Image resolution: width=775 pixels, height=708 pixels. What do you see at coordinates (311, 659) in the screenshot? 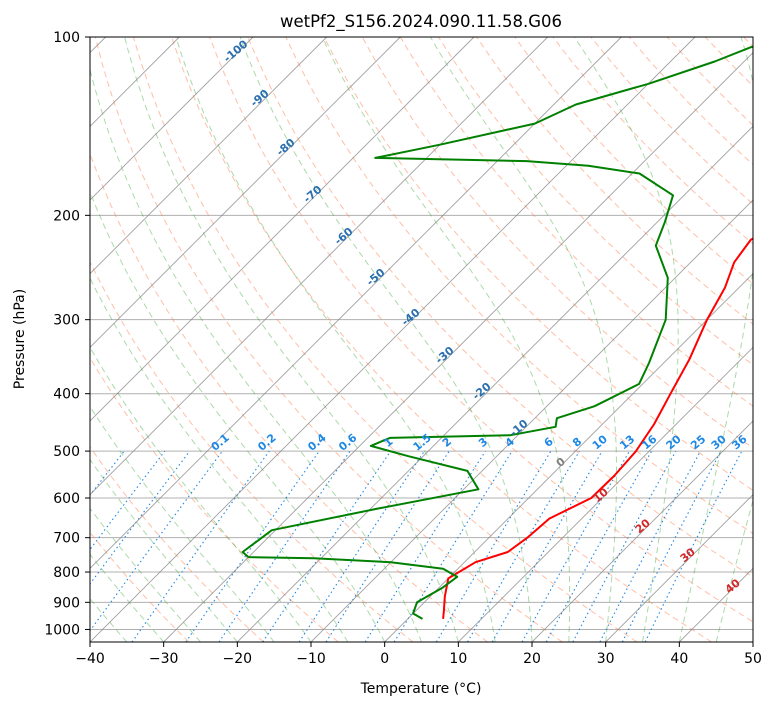
I see `x-tick-label: −10` at bounding box center [311, 659].